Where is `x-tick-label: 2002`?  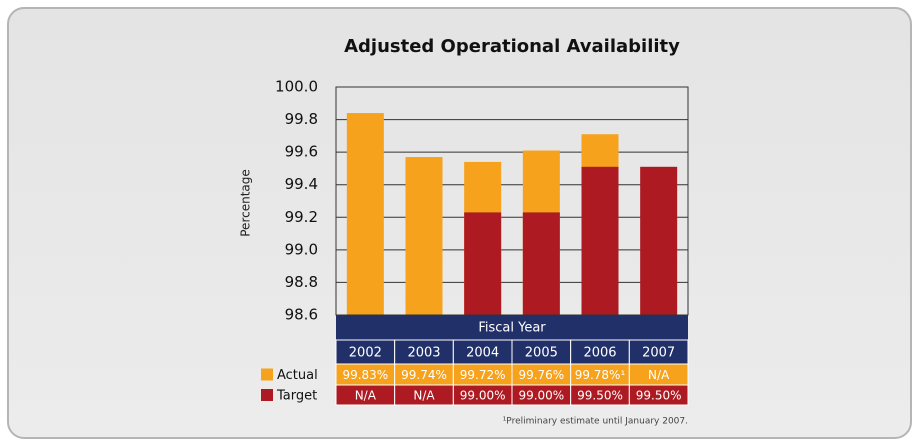
x-tick-label: 2002 is located at coordinates (365, 353).